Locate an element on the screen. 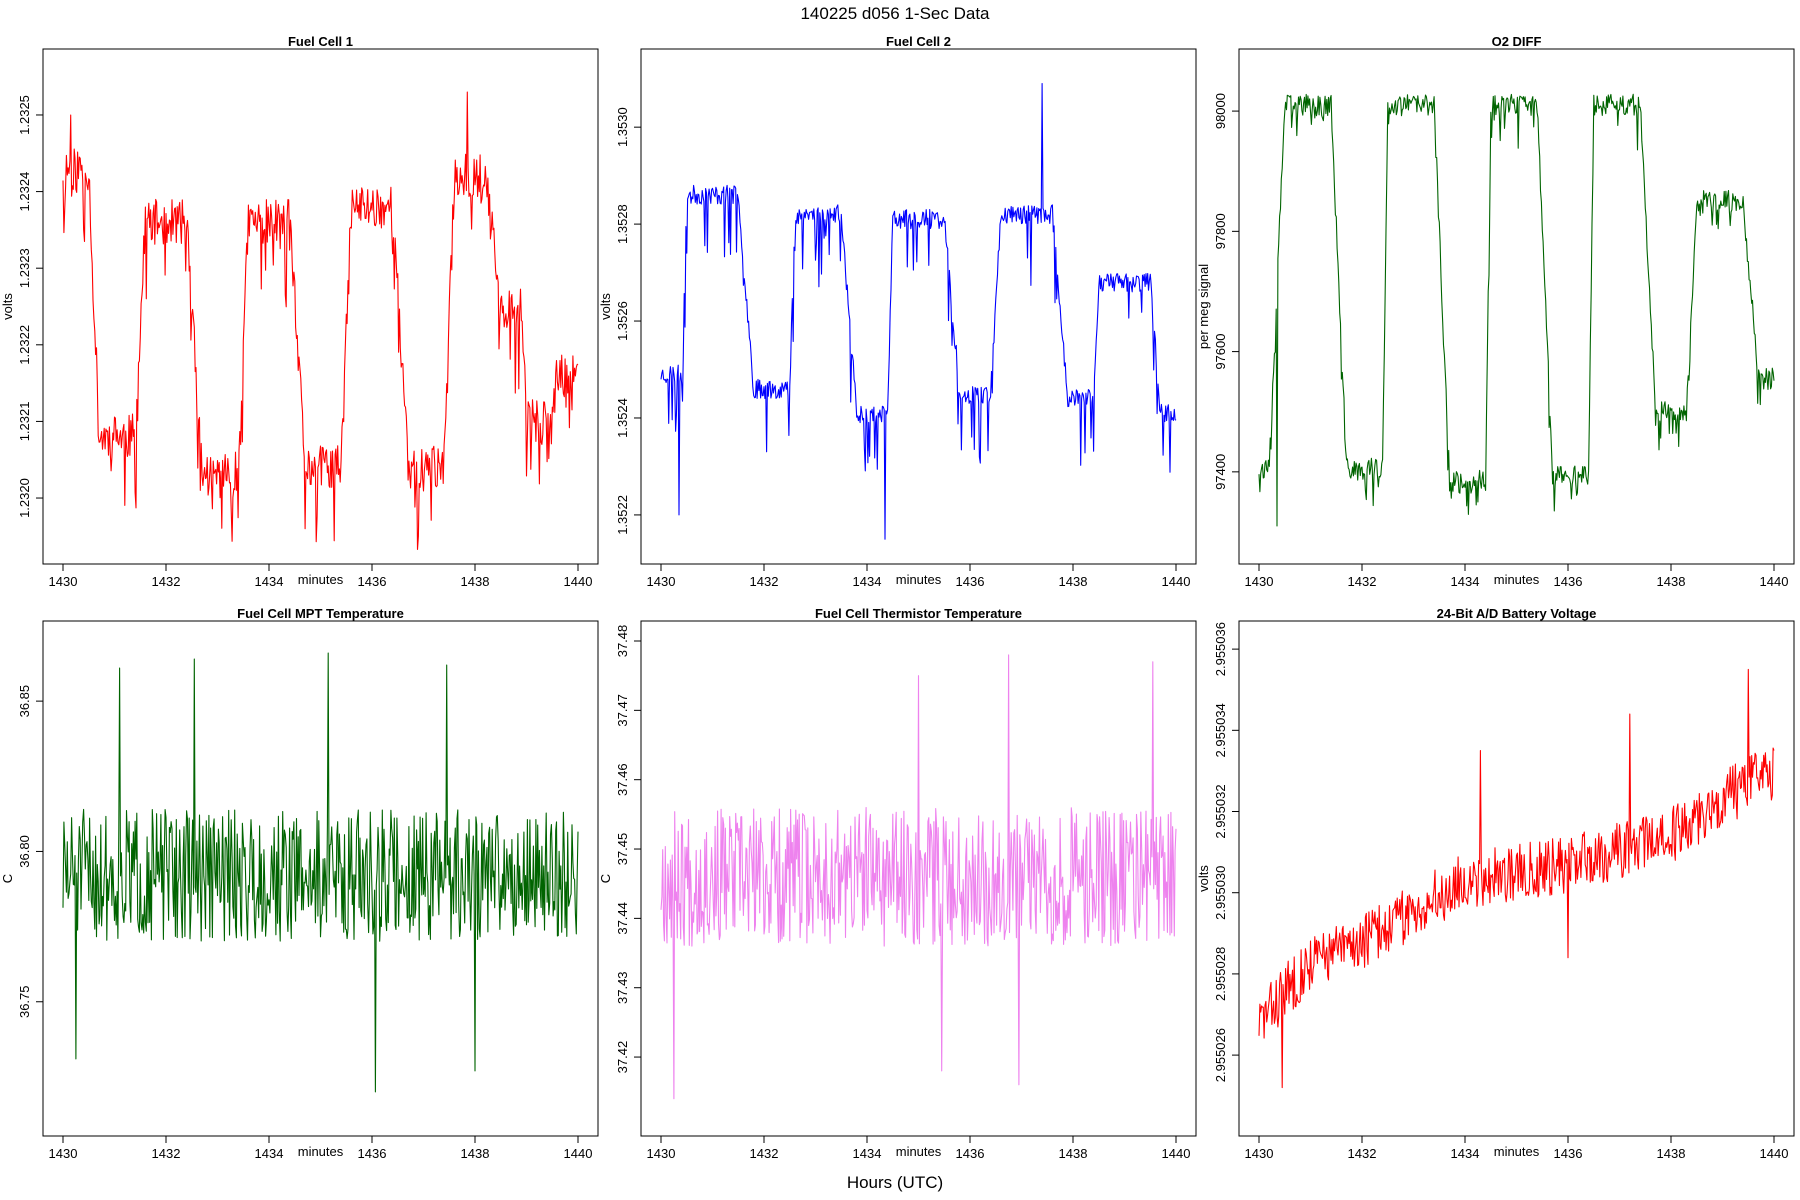 This screenshot has width=1800, height=1200. y-tick-label: 37.46 is located at coordinates (622, 779).